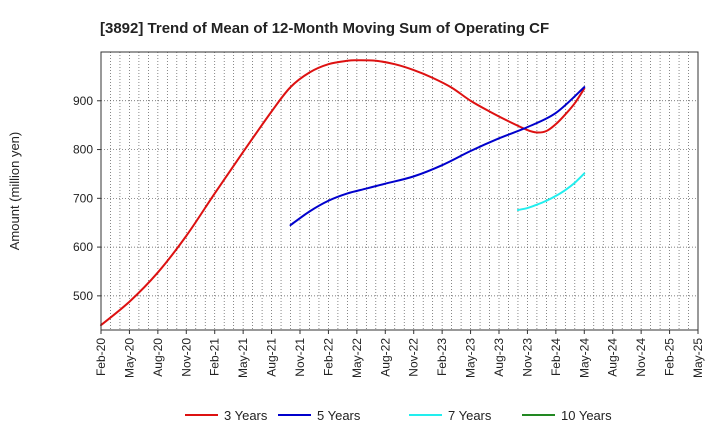 The height and width of the screenshot is (440, 720). Describe the element at coordinates (556, 357) in the screenshot. I see `x-tick-label: Feb-24` at that location.